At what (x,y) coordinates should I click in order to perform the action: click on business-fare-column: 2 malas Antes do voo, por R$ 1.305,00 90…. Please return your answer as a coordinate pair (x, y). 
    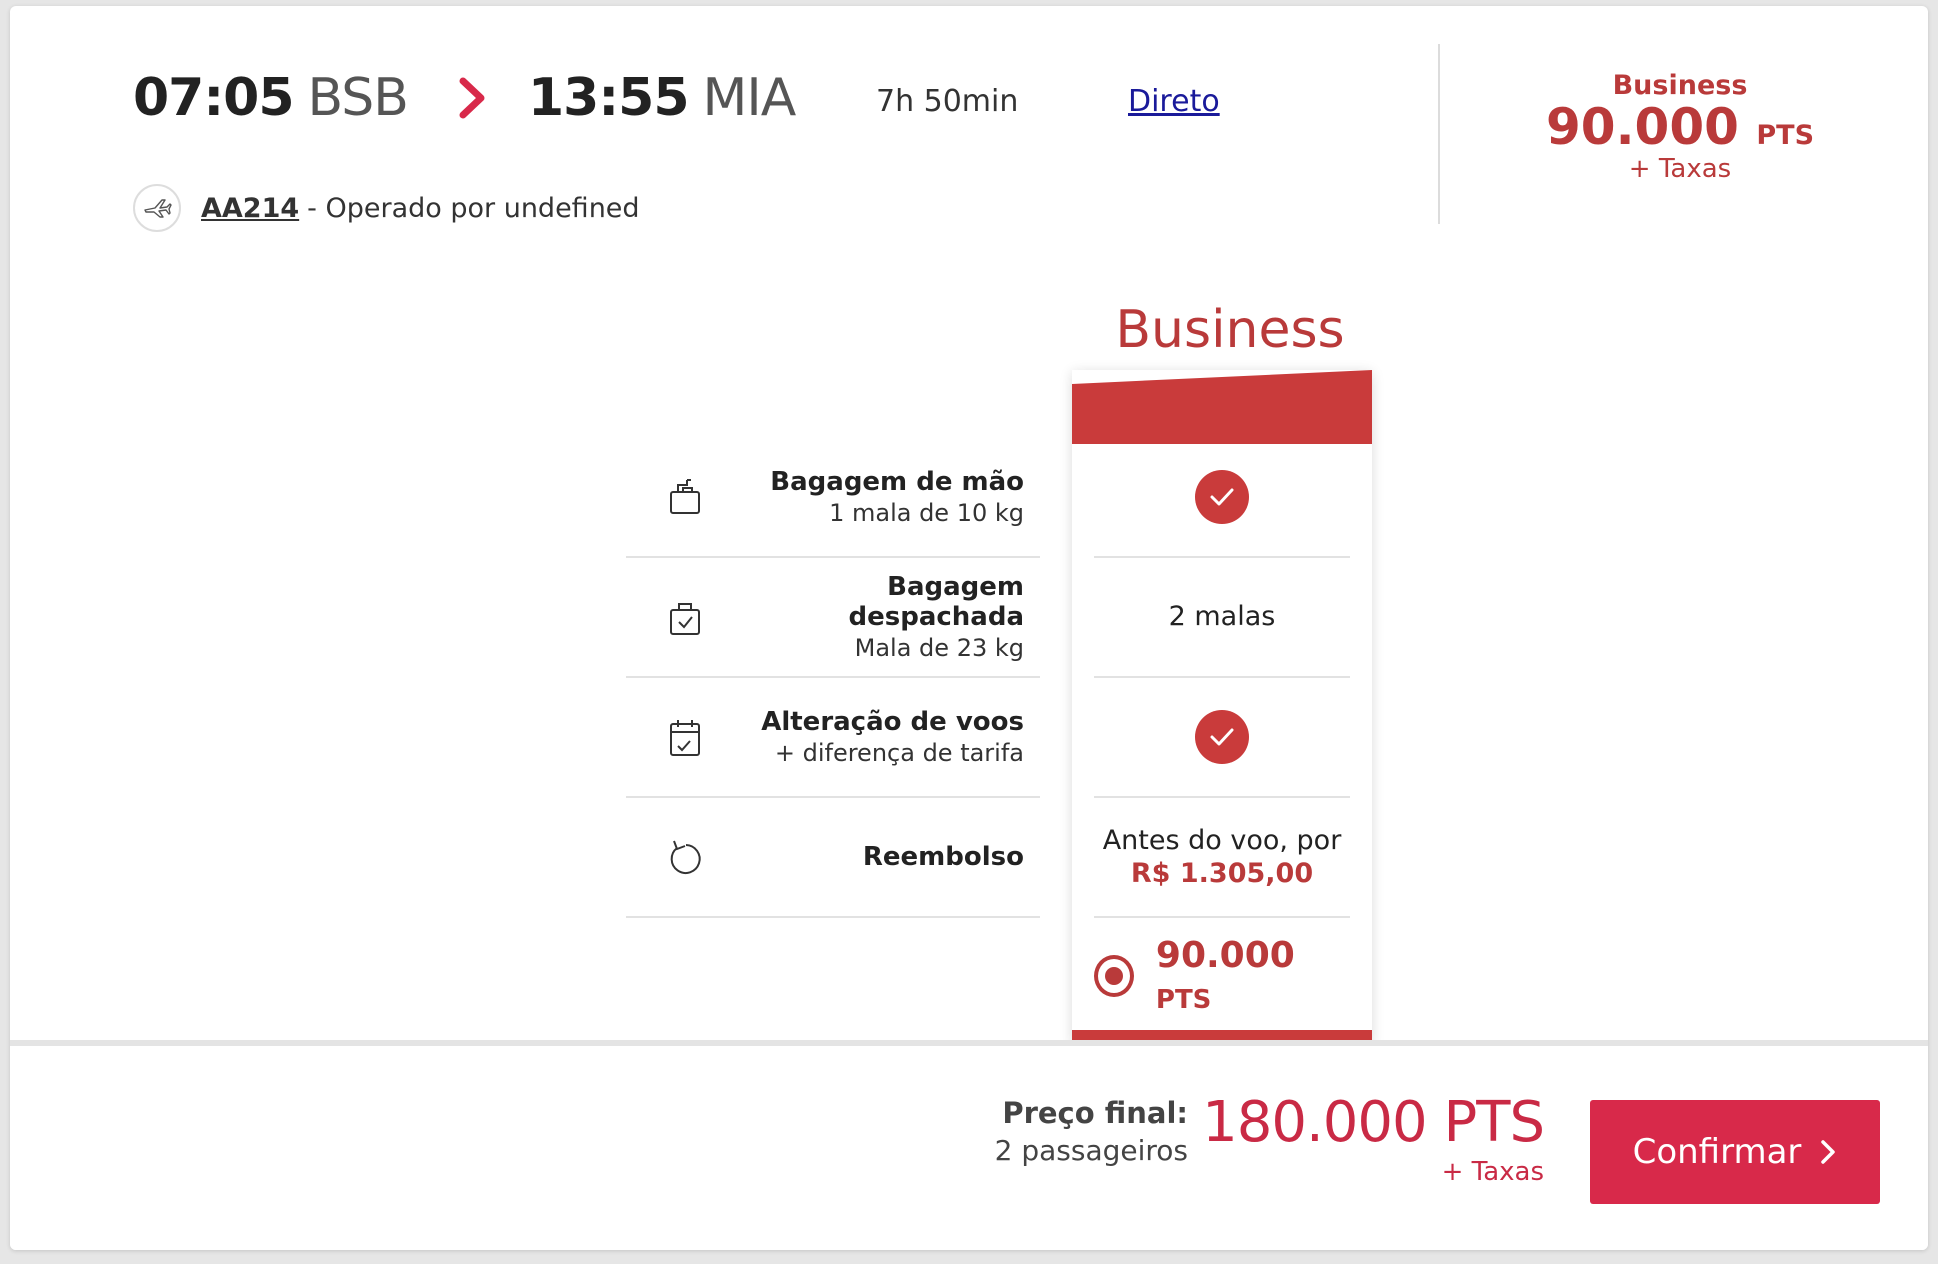
    Looking at the image, I should click on (1222, 708).